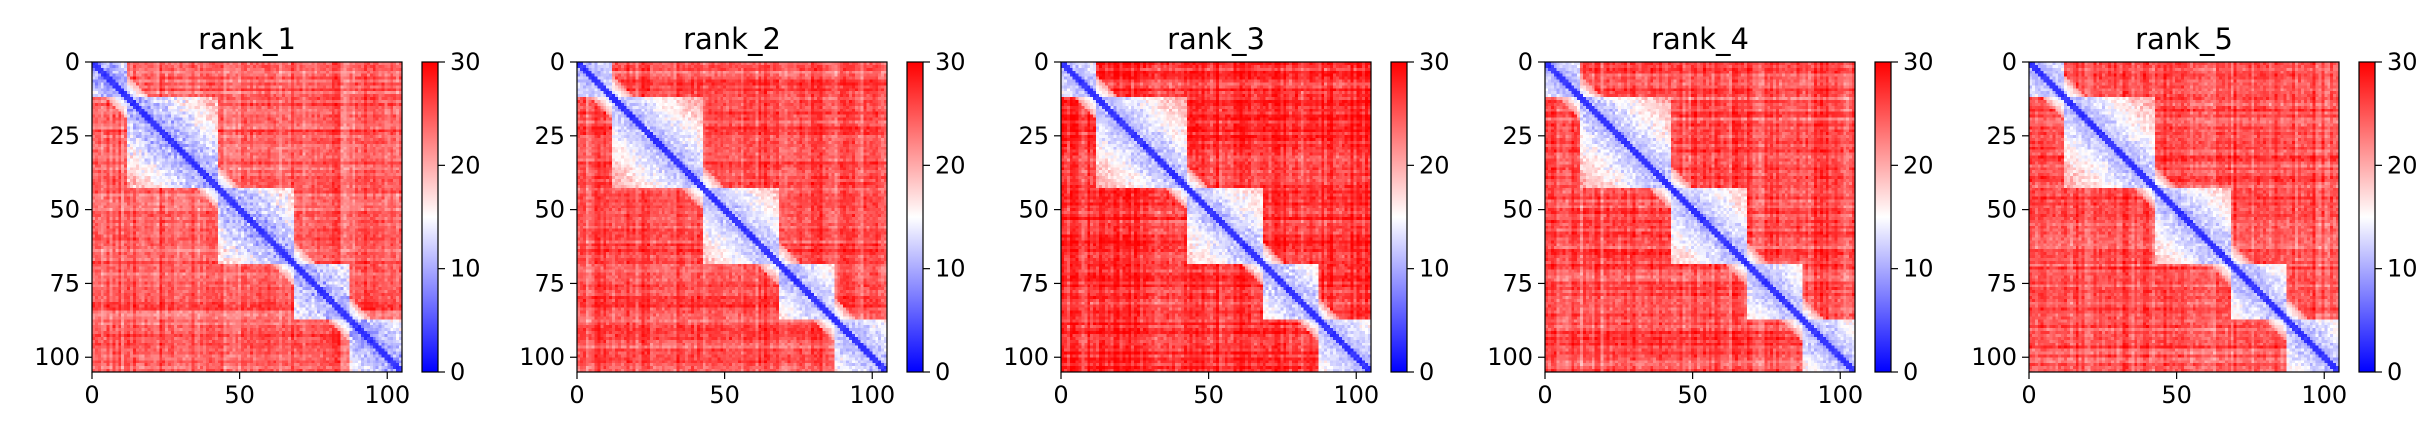 The height and width of the screenshot is (438, 2435). What do you see at coordinates (247, 39) in the screenshot?
I see `panel-title: rank_1` at bounding box center [247, 39].